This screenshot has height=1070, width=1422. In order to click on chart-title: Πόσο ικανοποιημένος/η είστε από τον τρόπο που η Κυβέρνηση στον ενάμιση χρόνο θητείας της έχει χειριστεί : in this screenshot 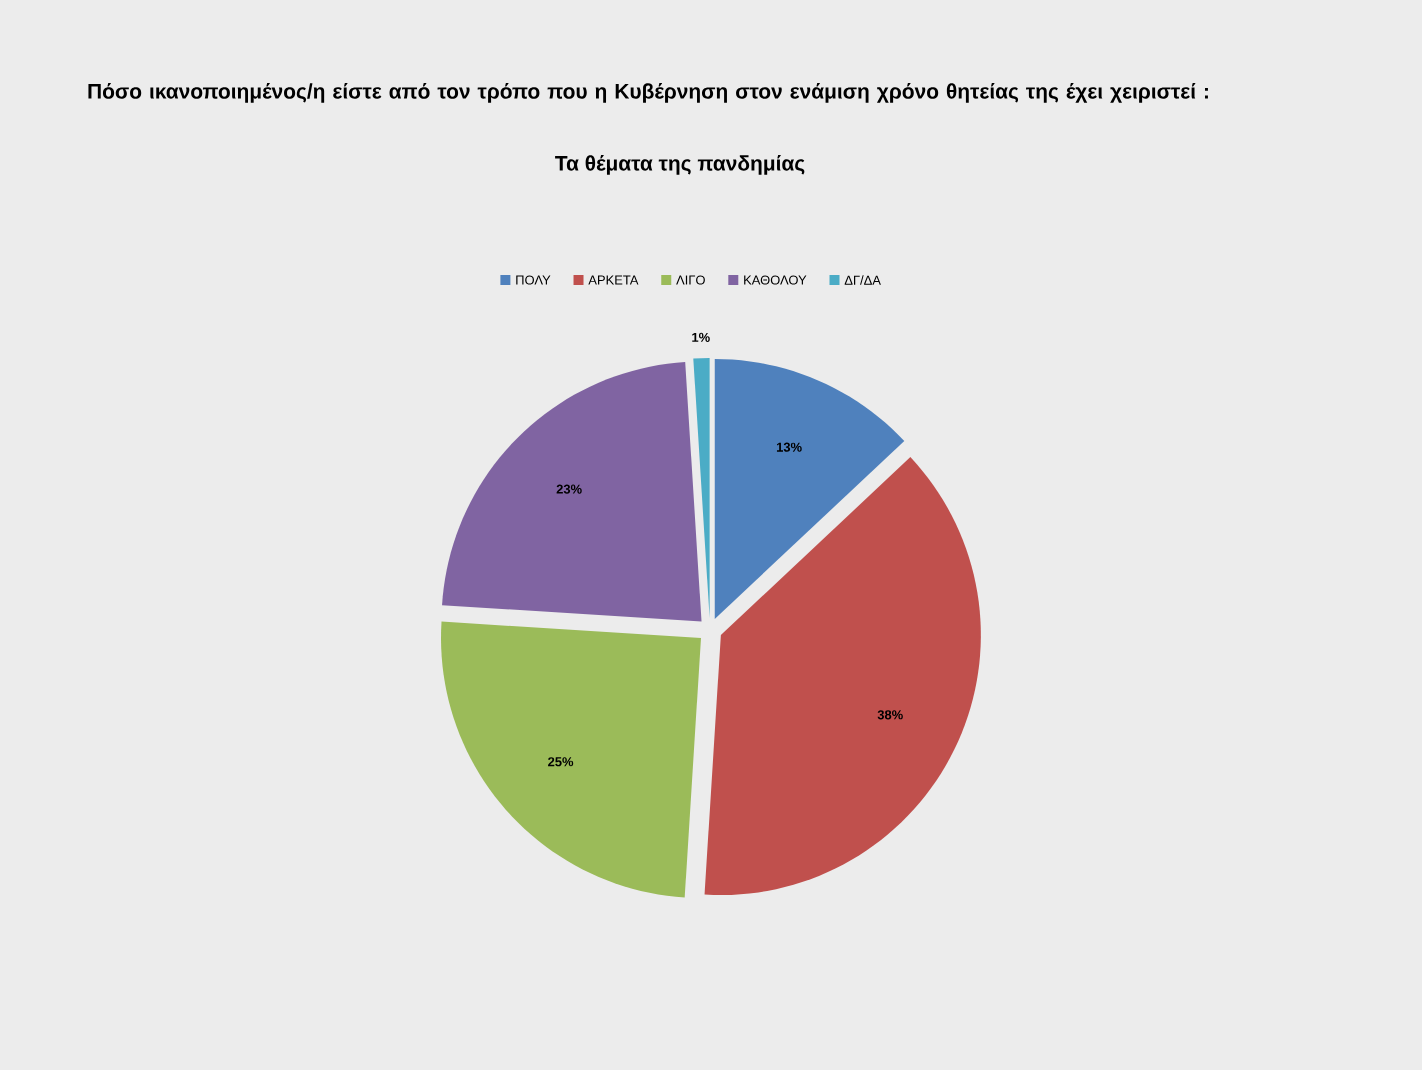, I will do `click(648, 93)`.